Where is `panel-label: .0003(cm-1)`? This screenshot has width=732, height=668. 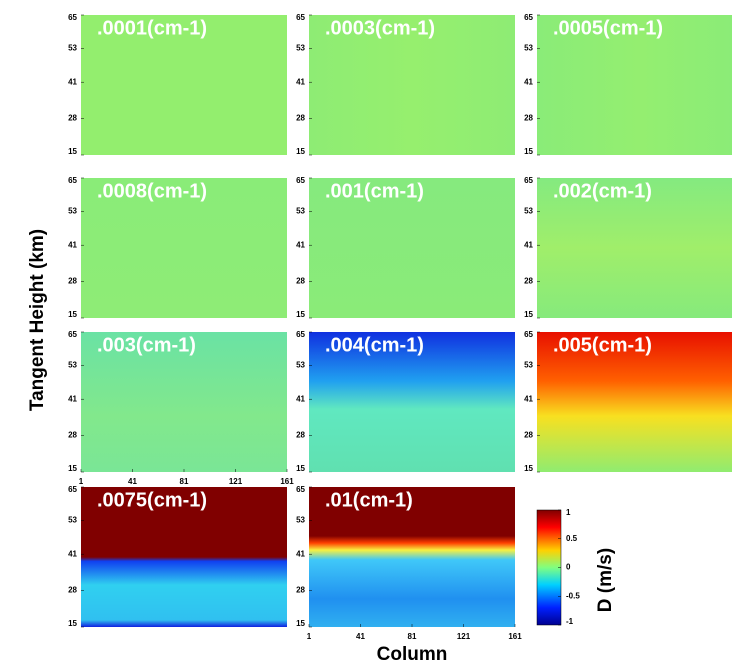
panel-label: .0003(cm-1) is located at coordinates (380, 28).